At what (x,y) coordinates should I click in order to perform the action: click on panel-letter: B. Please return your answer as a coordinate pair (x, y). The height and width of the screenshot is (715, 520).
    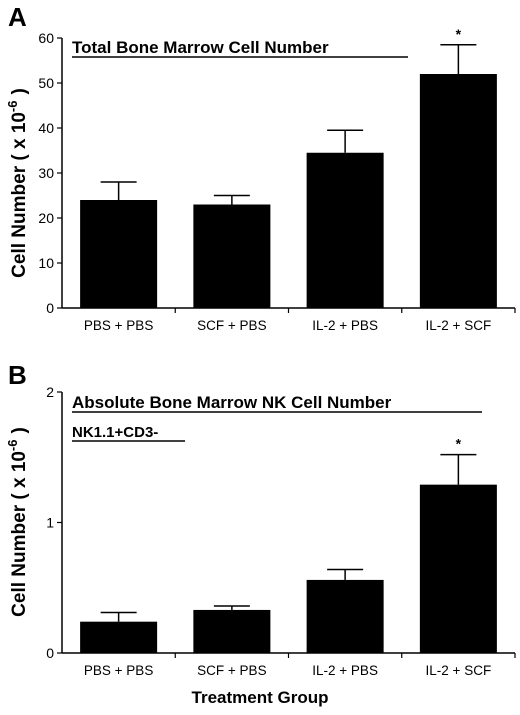
    Looking at the image, I should click on (17, 375).